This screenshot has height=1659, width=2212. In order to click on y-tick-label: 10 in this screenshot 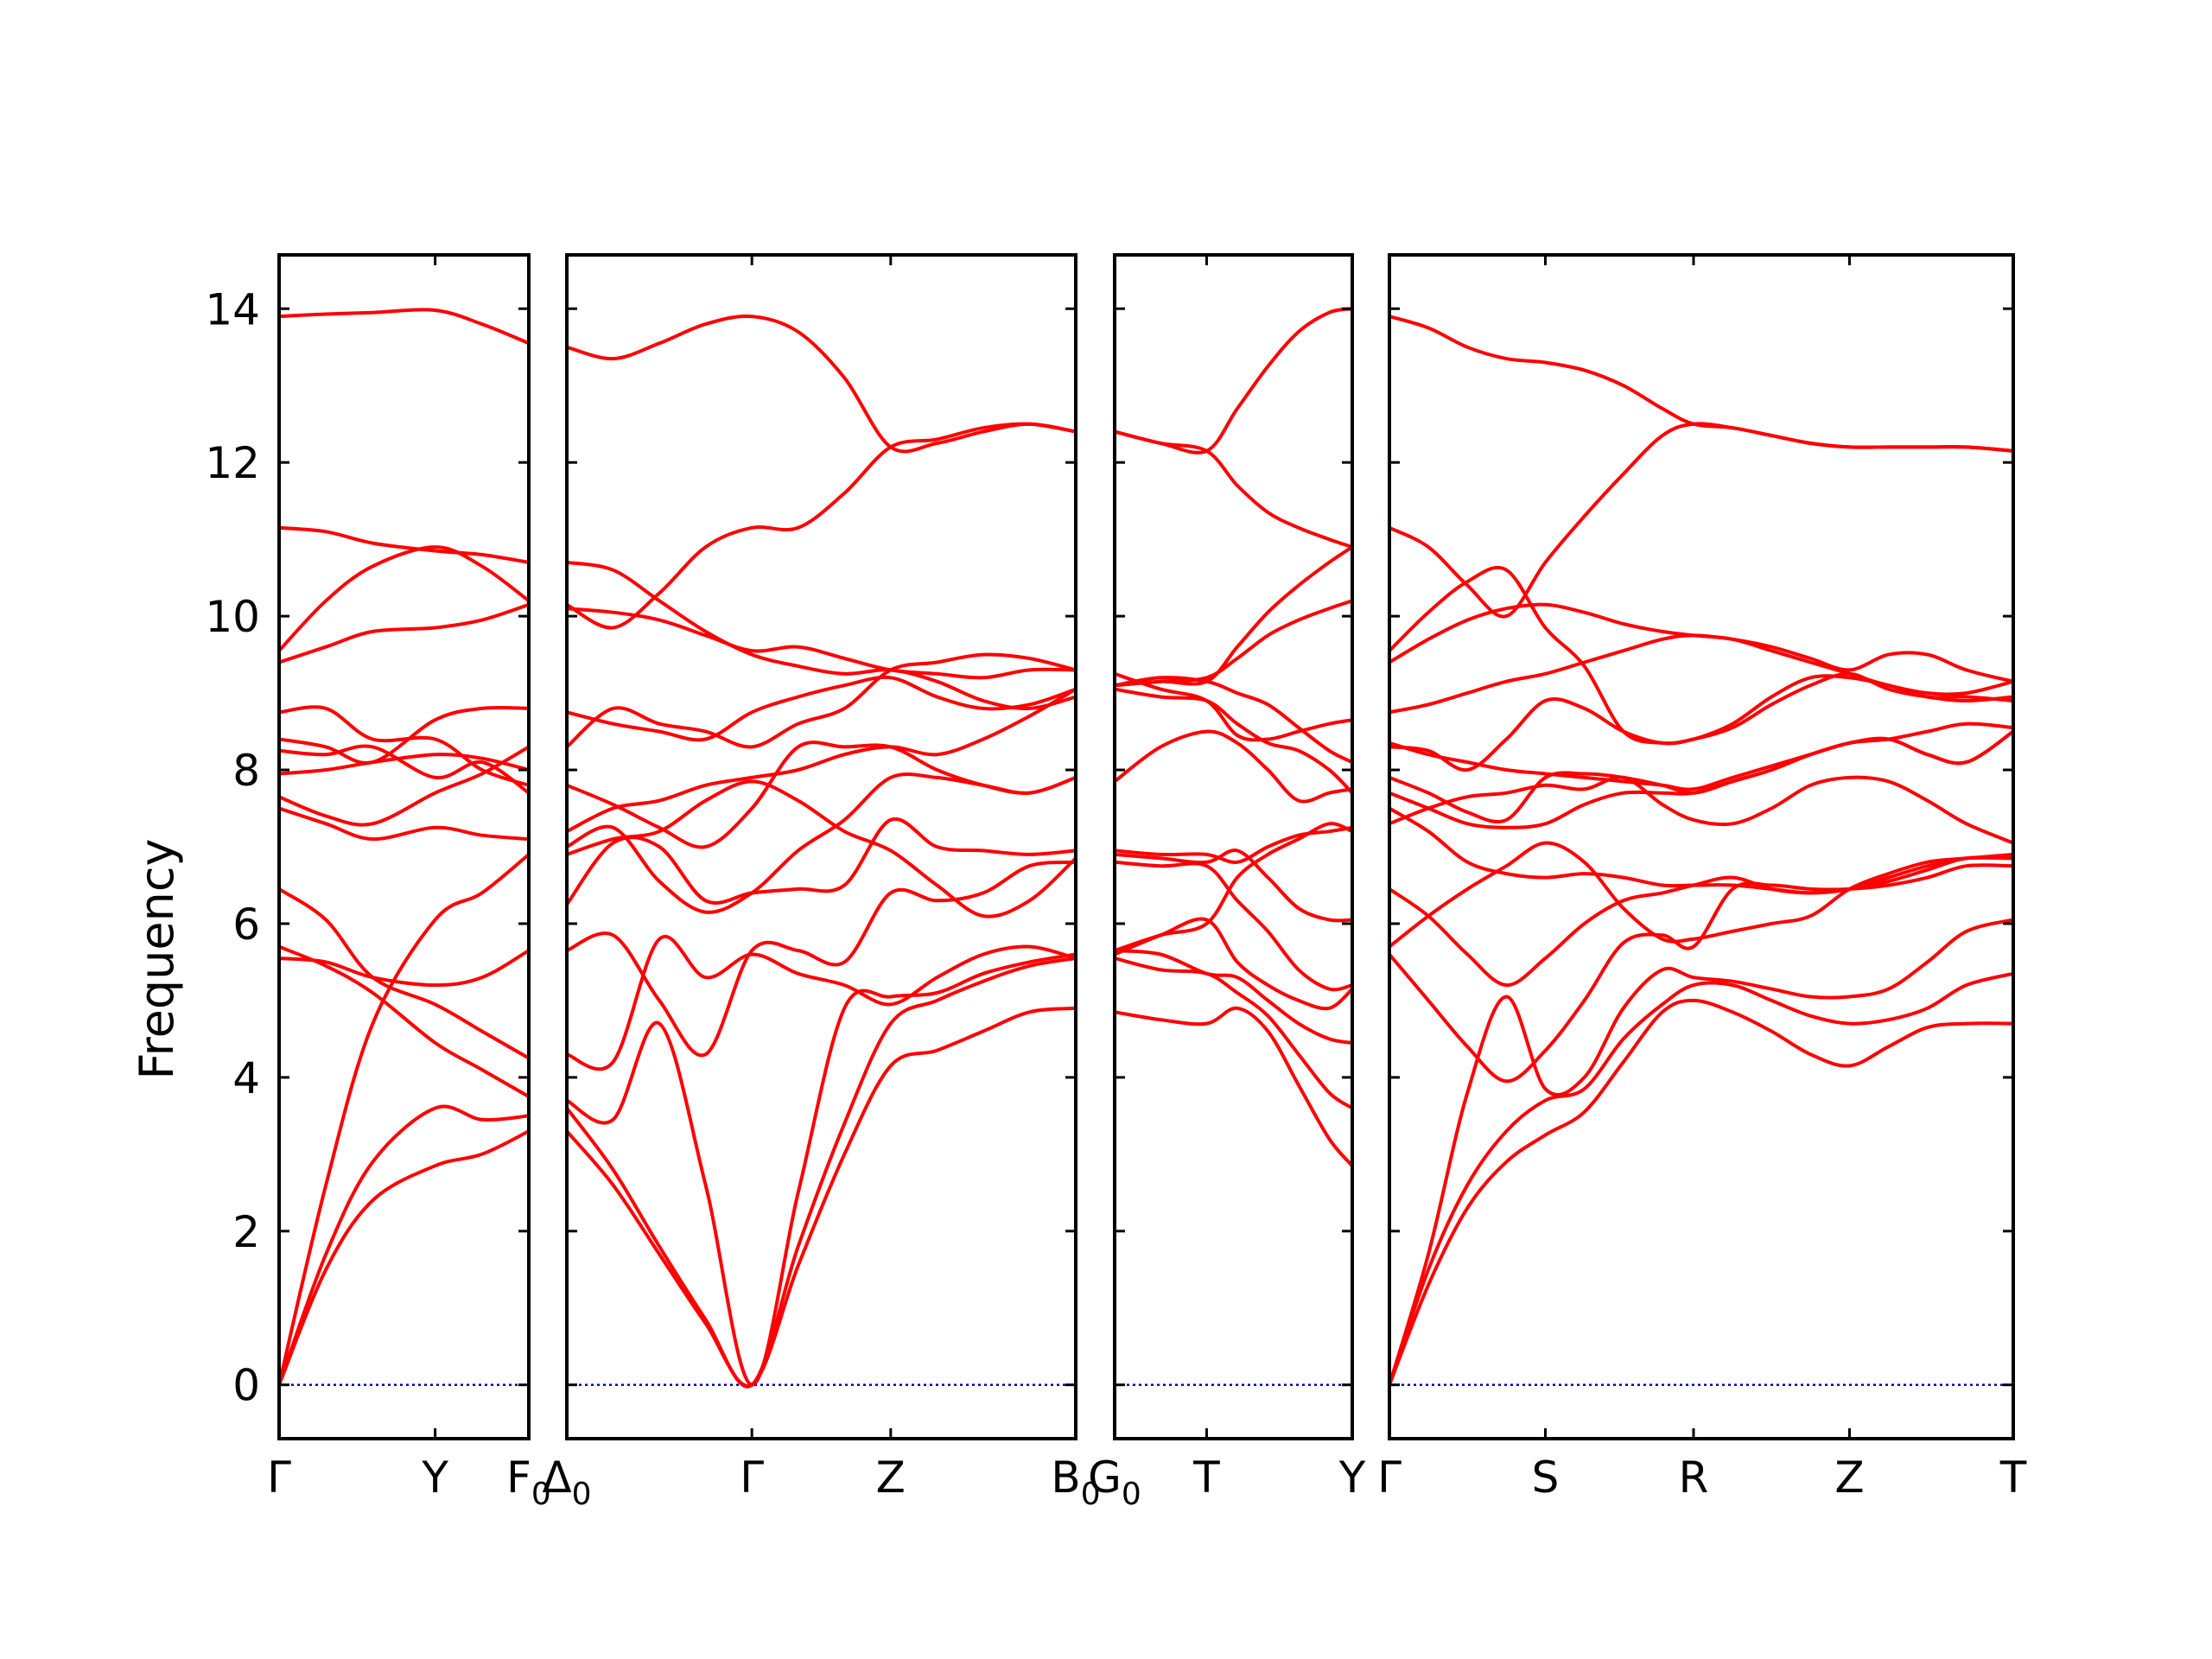, I will do `click(232, 617)`.